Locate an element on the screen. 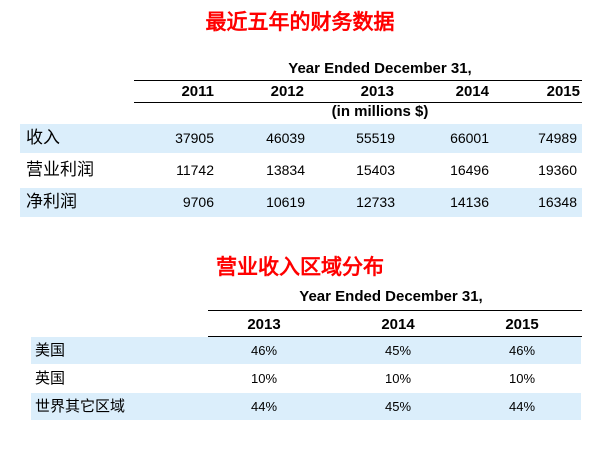 This screenshot has width=600, height=460. financials-cell: 15403 is located at coordinates (375, 170).